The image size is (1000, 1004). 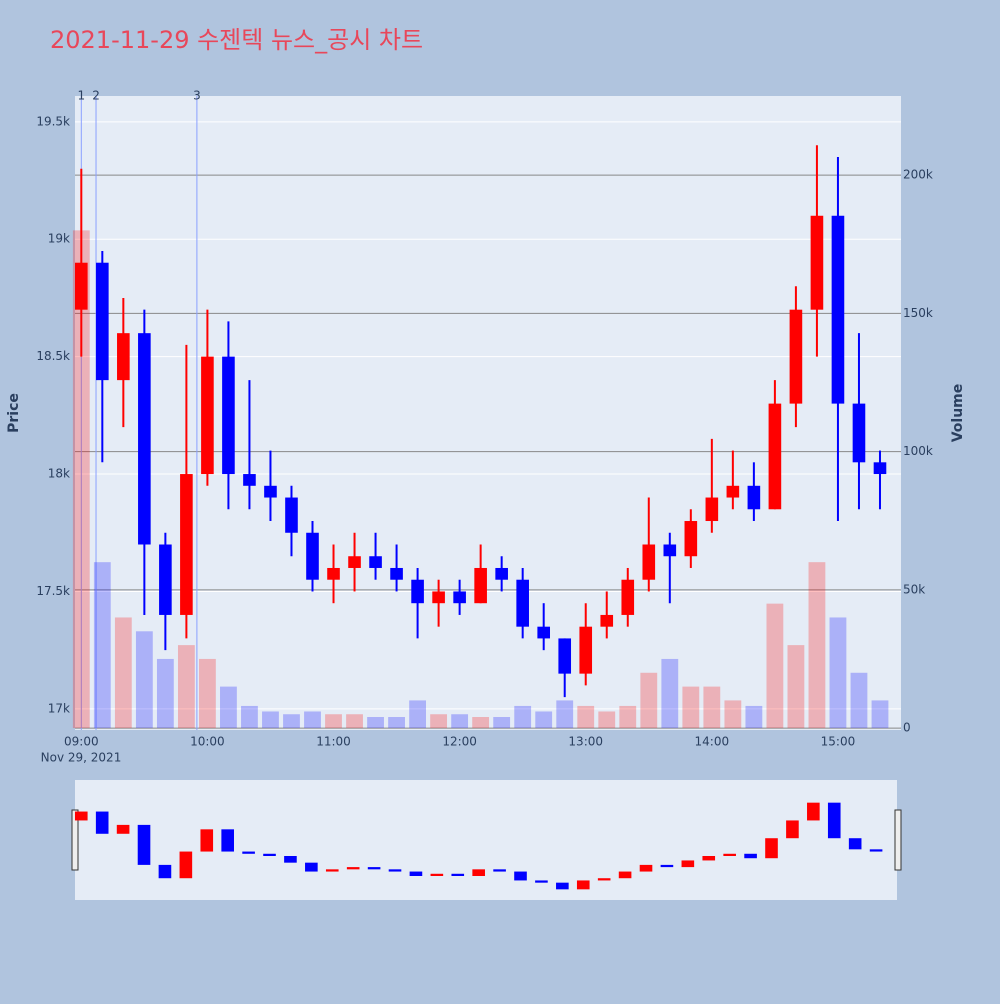 I want to click on y2-tick-label: 200k, so click(x=918, y=175).